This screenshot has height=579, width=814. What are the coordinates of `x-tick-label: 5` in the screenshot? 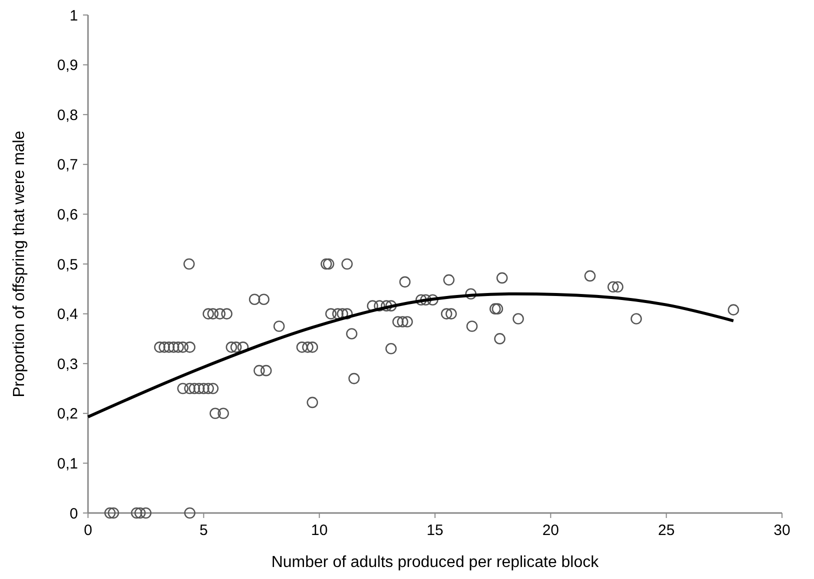 It's located at (203, 530).